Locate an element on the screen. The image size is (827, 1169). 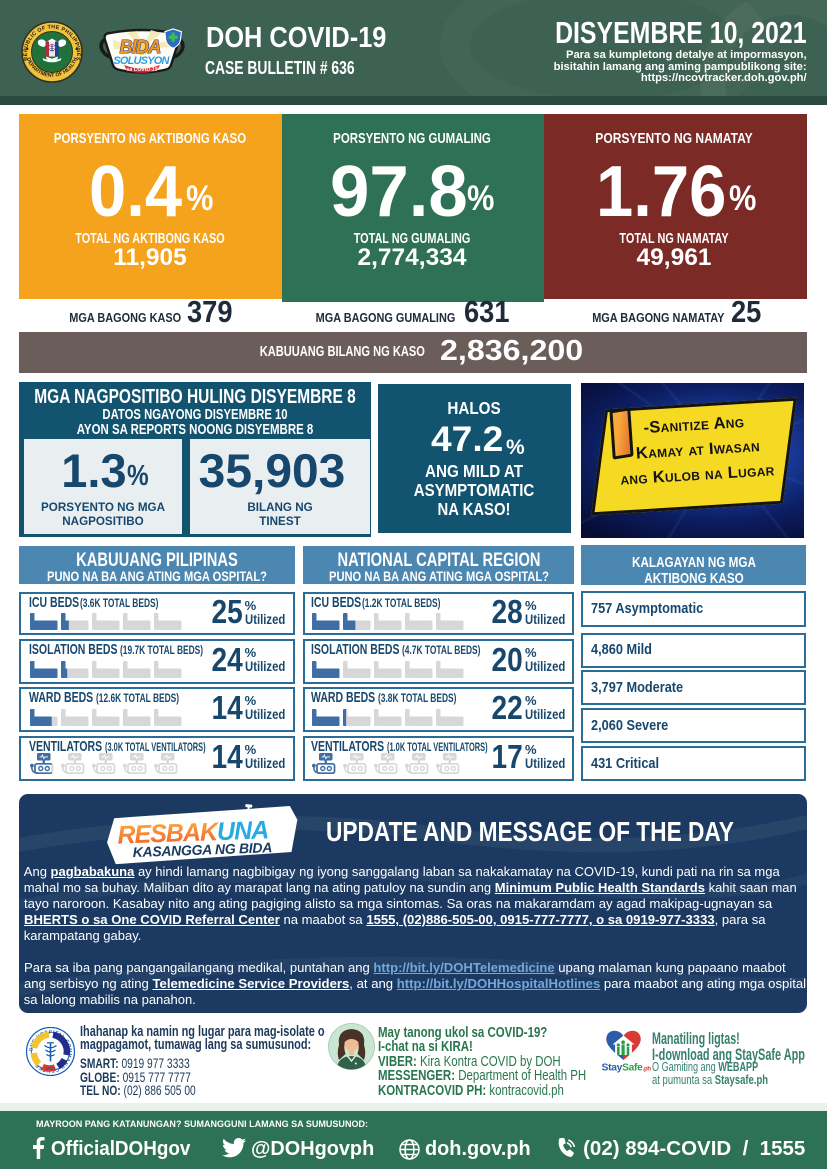
svg-text: StaySafe.ph is located at coordinates (627, 1068).